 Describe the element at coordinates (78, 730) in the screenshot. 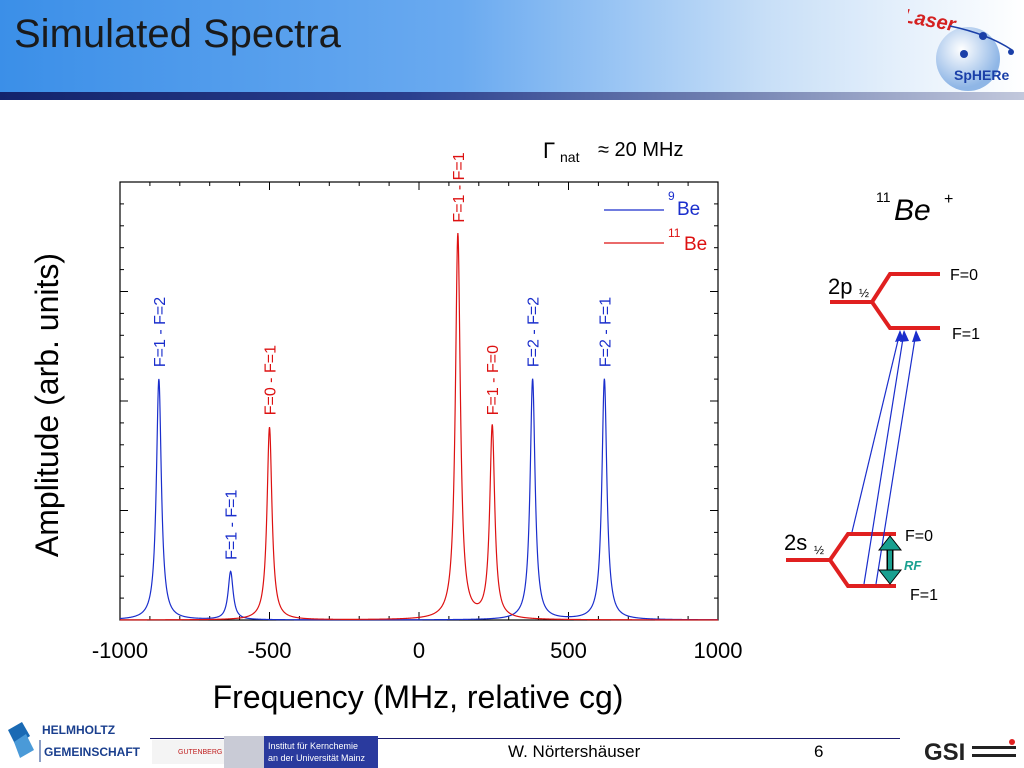

I see `helmholtz-line1: HELMHOLTZ` at that location.